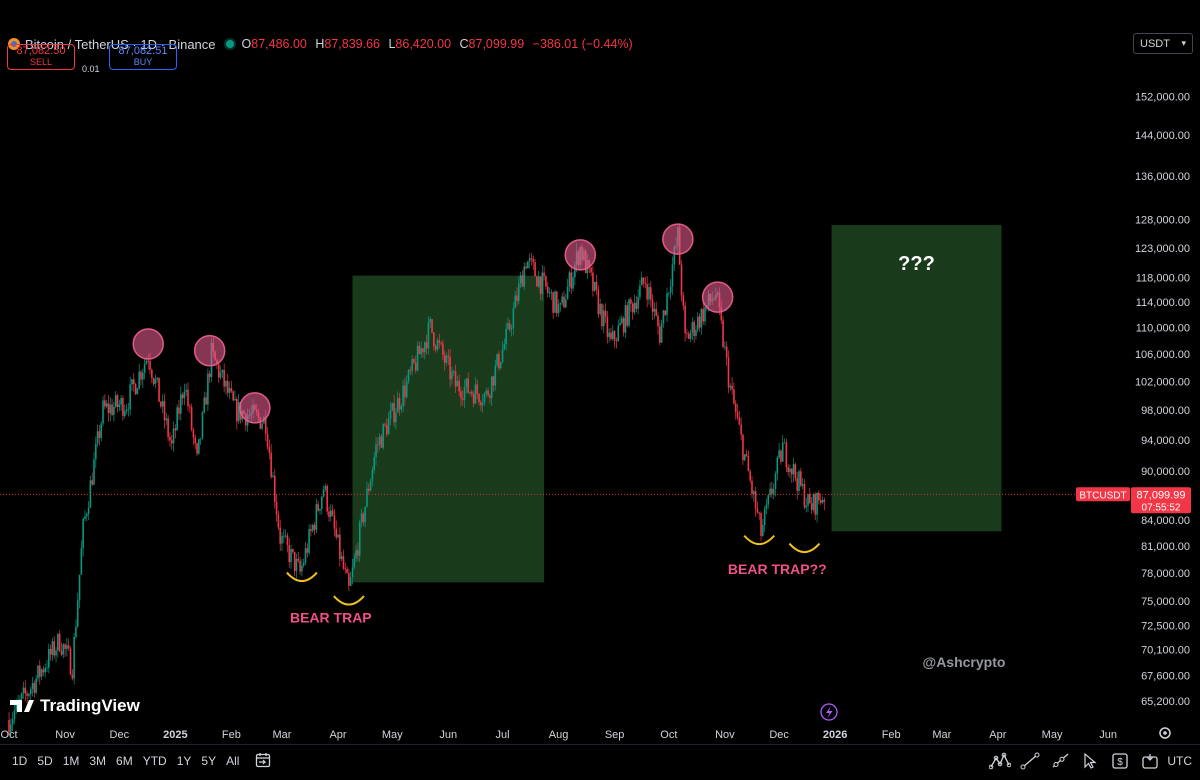 The image size is (1200, 780). Describe the element at coordinates (98, 761) in the screenshot. I see `timeframe-3m: 3M` at that location.